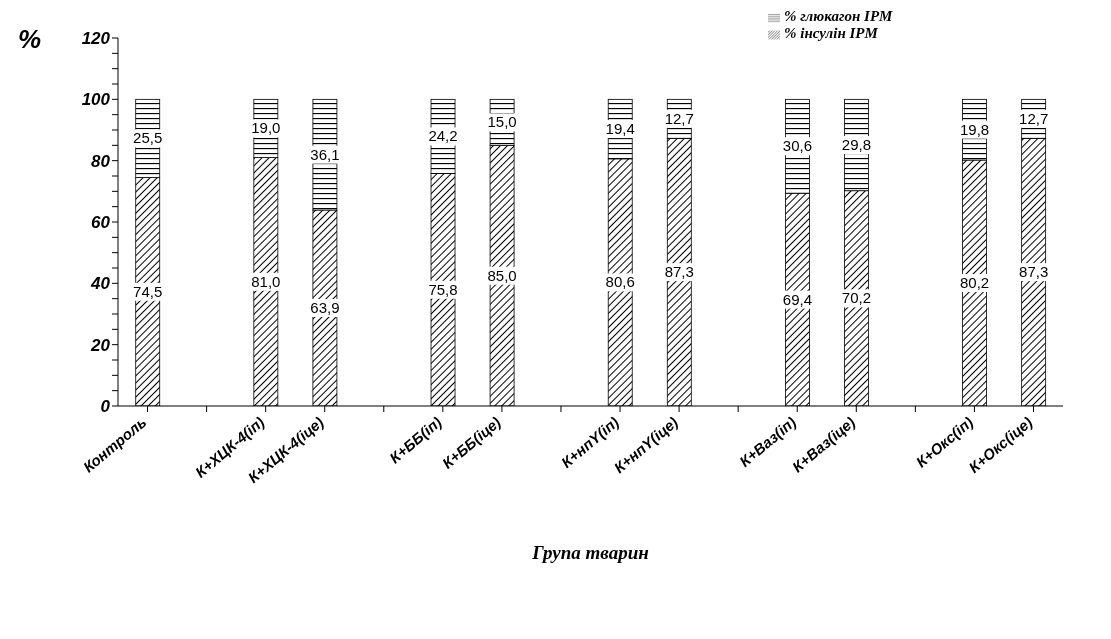 The width and height of the screenshot is (1111, 639). What do you see at coordinates (856, 145) in the screenshot?
I see `data-label: 29,8` at bounding box center [856, 145].